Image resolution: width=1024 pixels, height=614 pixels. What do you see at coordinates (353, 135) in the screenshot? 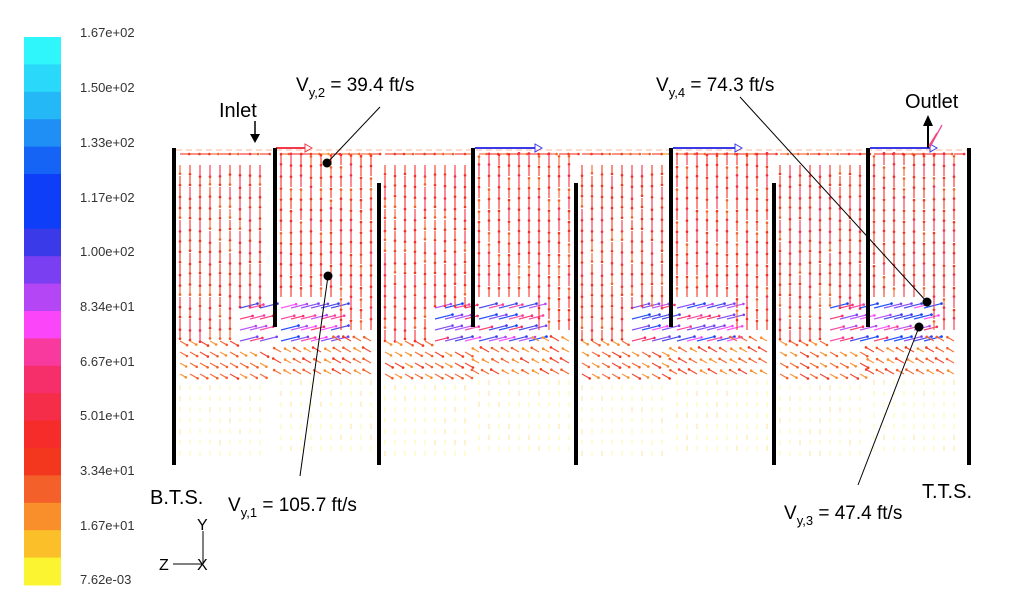
I see `leader-line-vy2` at bounding box center [353, 135].